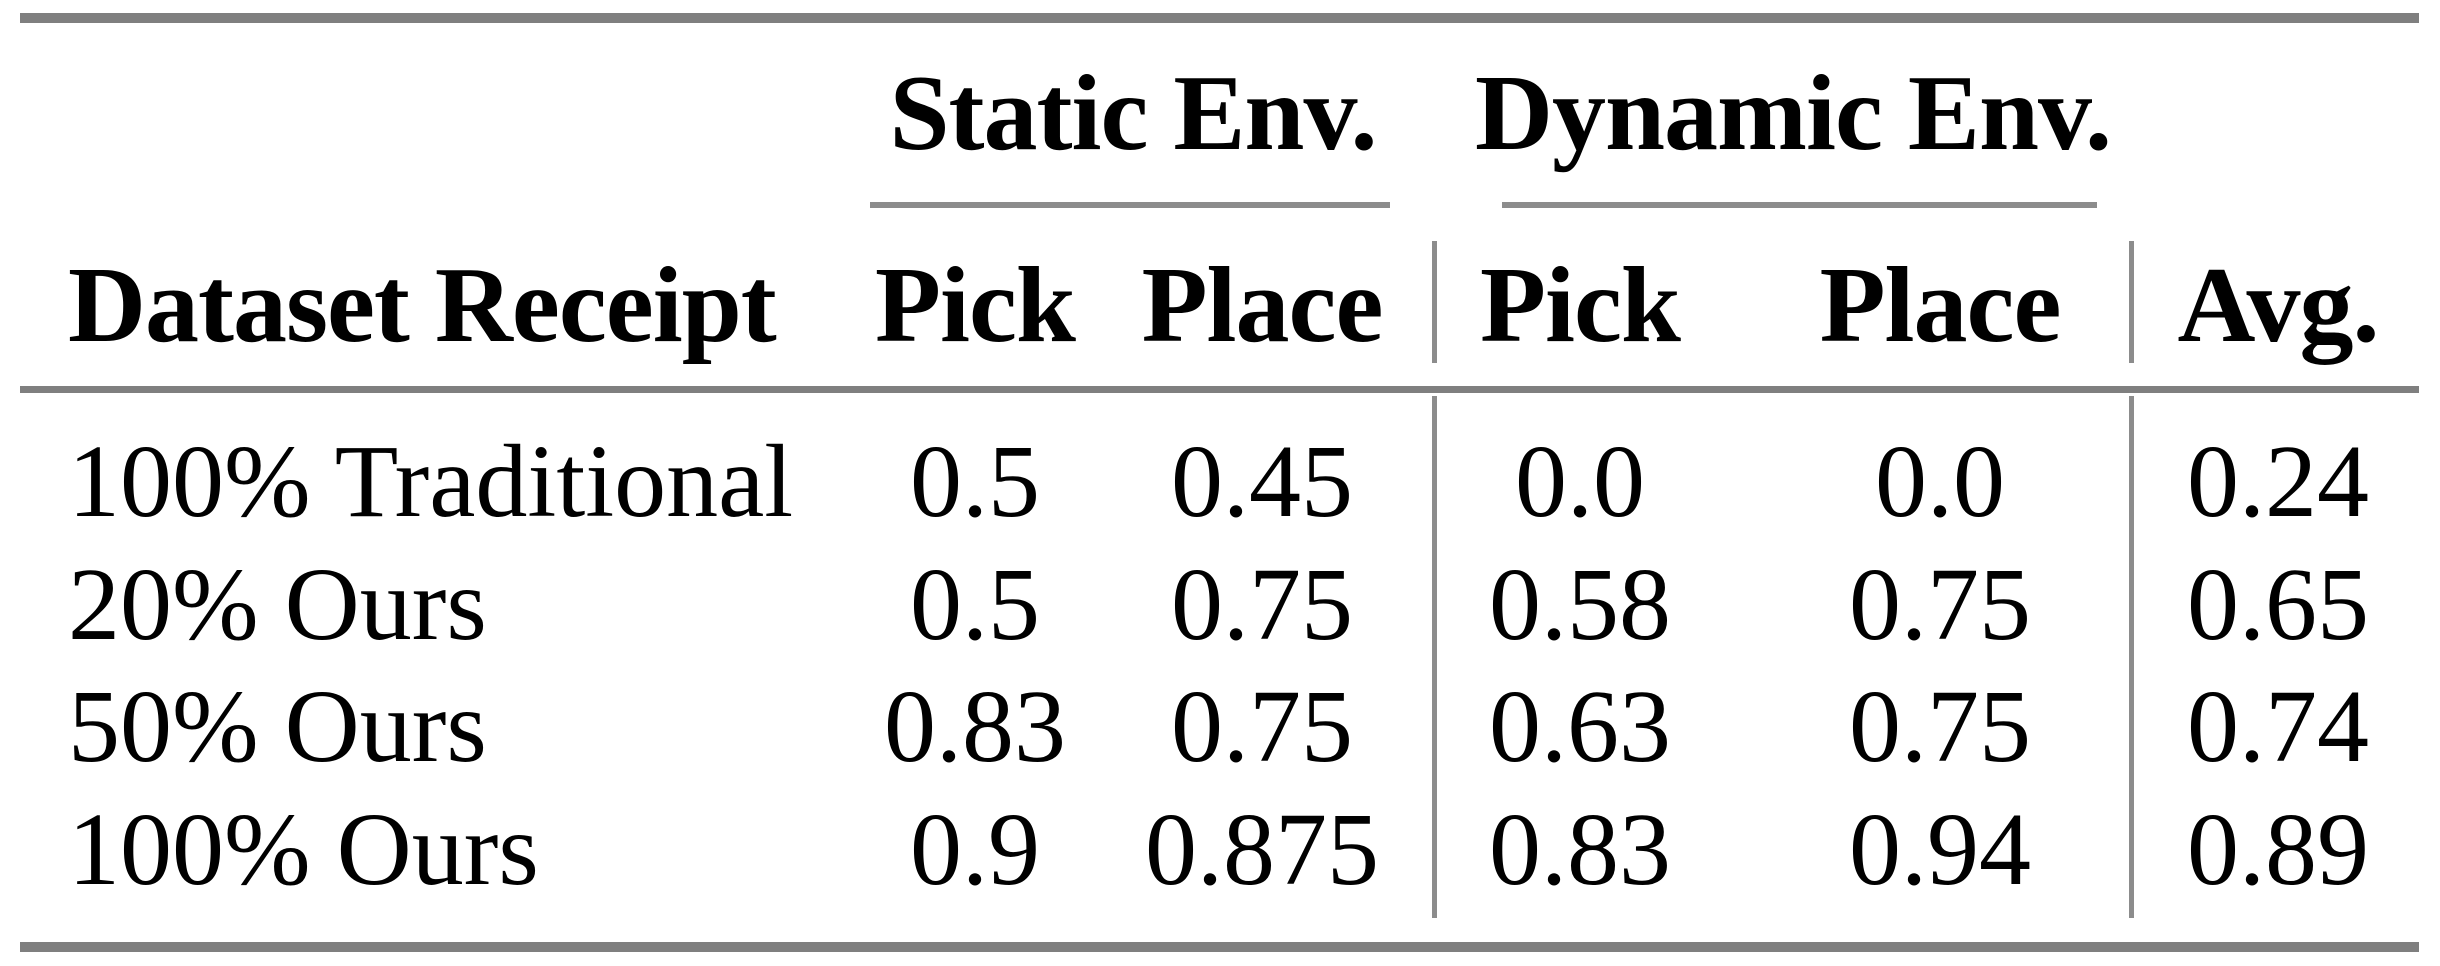 Image resolution: width=2440 pixels, height=966 pixels. I want to click on cell-static-place: 0.875, so click(1262, 849).